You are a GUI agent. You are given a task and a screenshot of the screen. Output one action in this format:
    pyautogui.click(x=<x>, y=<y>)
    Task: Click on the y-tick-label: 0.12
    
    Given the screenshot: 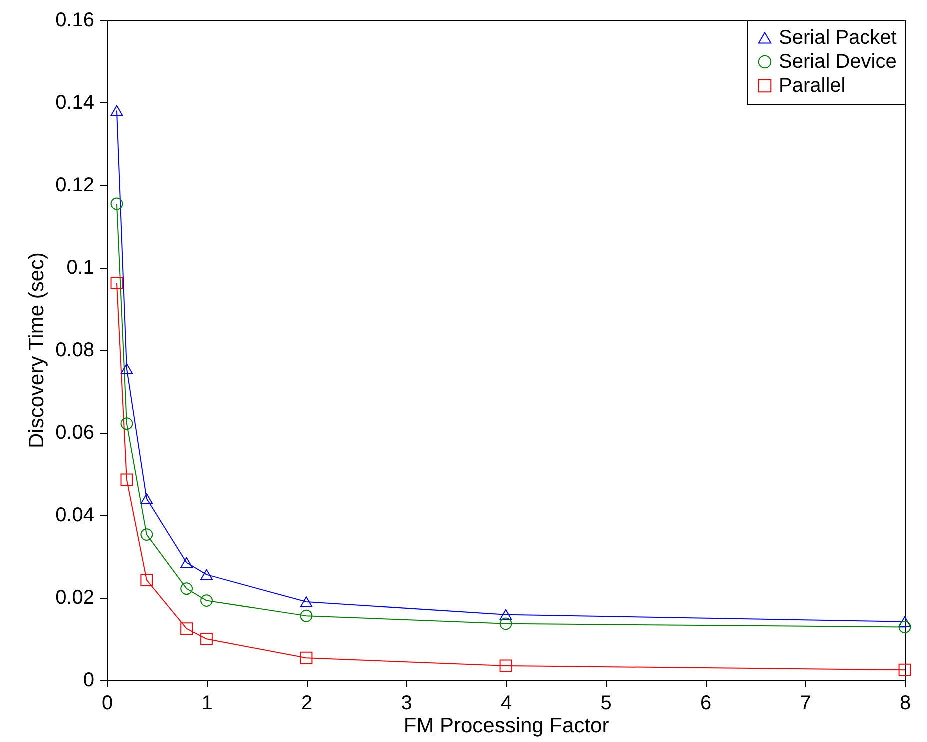 What is the action you would take?
    pyautogui.click(x=75, y=185)
    